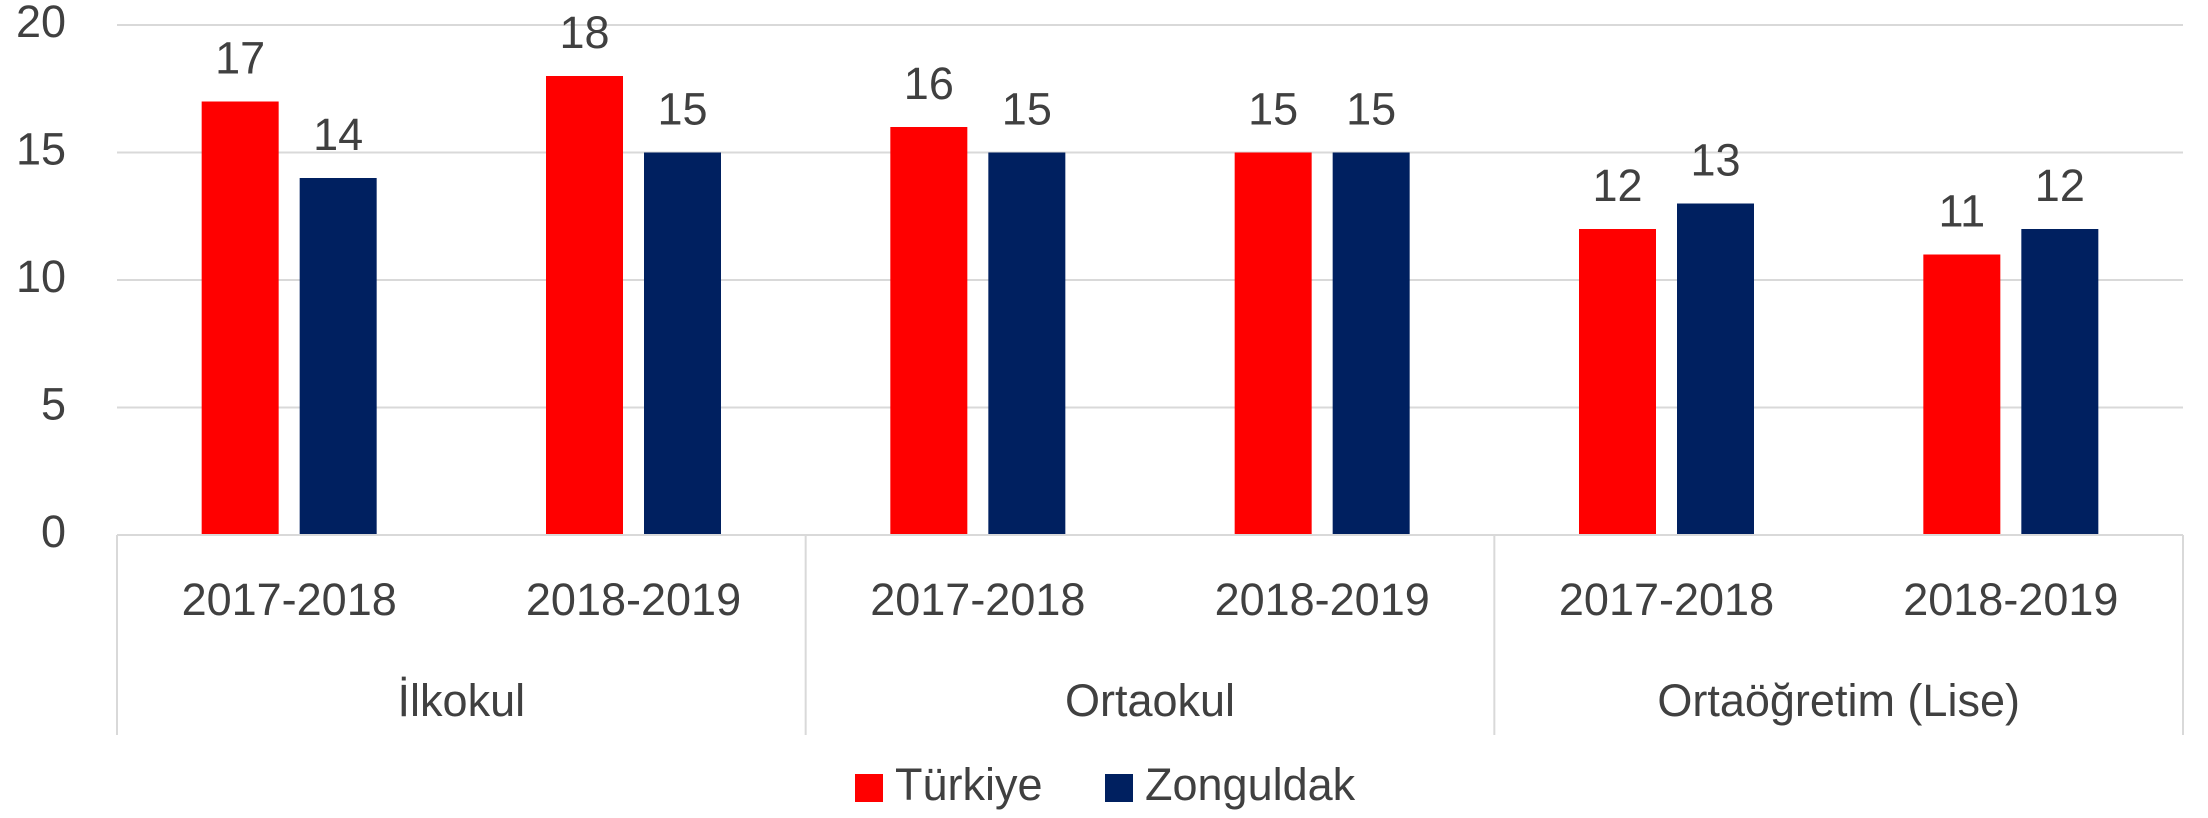 The height and width of the screenshot is (818, 2208). Describe the element at coordinates (929, 83) in the screenshot. I see `data-label: 16` at that location.